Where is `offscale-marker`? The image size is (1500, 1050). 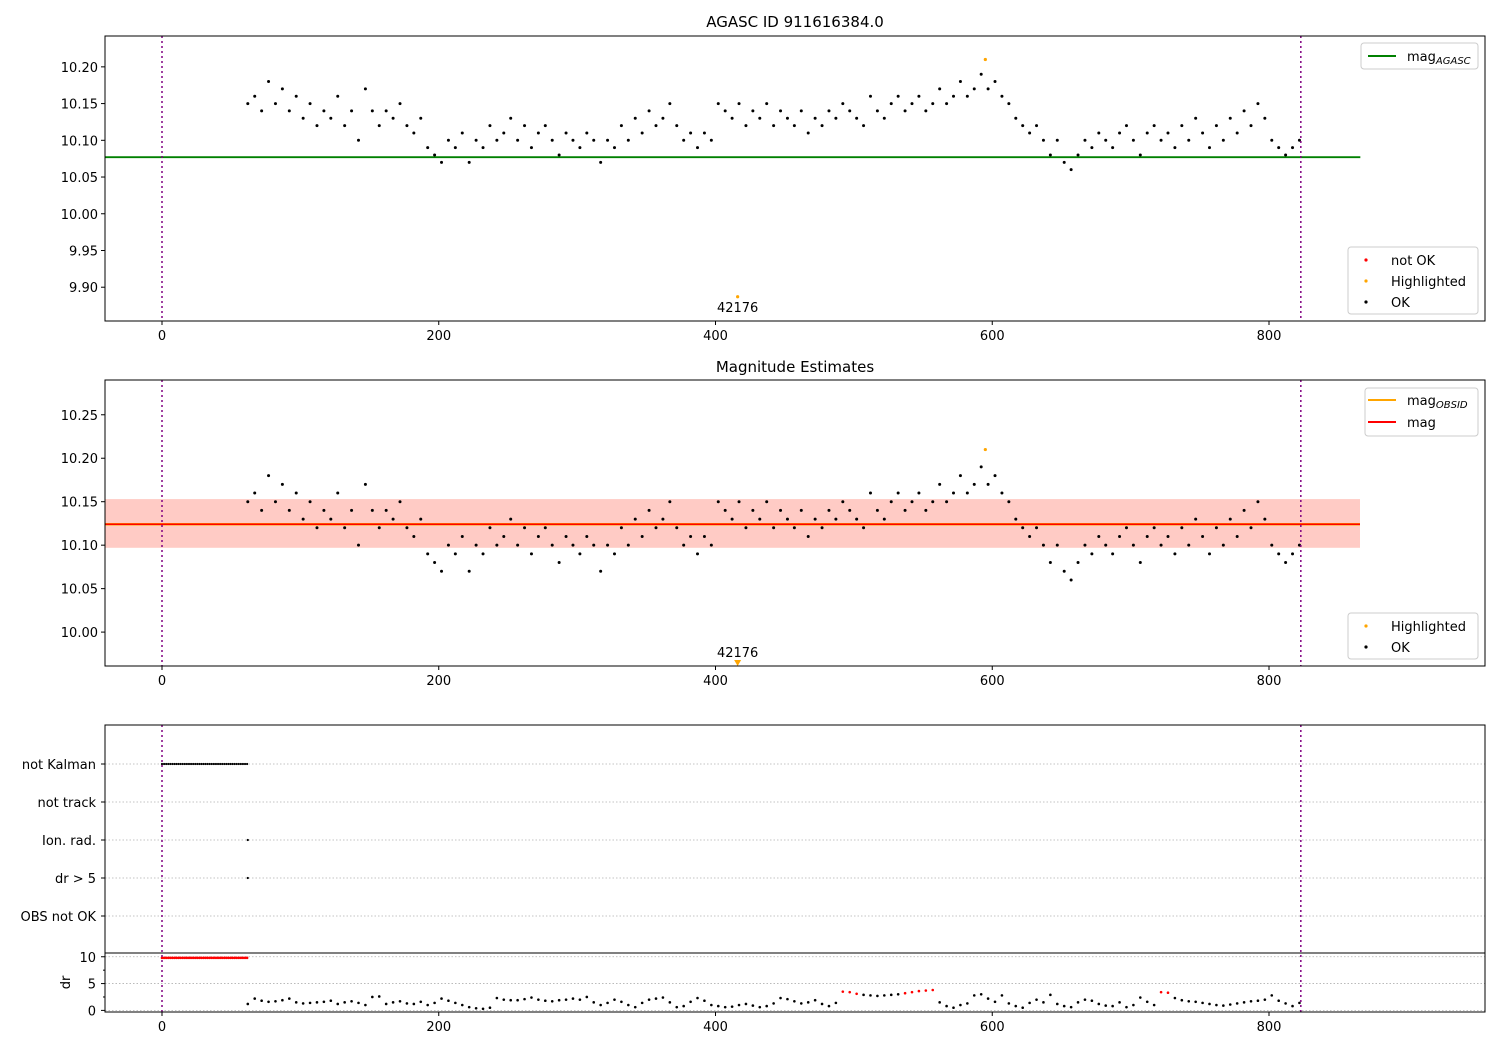
offscale-marker is located at coordinates (738, 663).